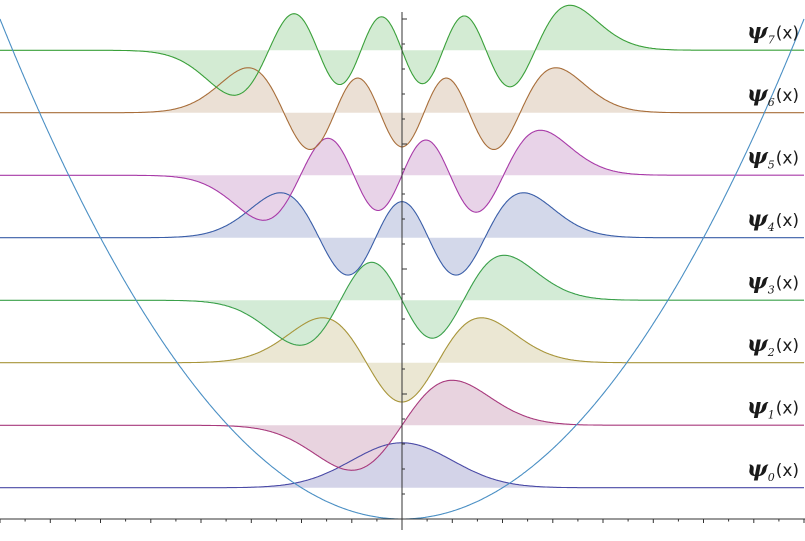  What do you see at coordinates (773, 345) in the screenshot?
I see `psi-2-label: ψ2(x)` at bounding box center [773, 345].